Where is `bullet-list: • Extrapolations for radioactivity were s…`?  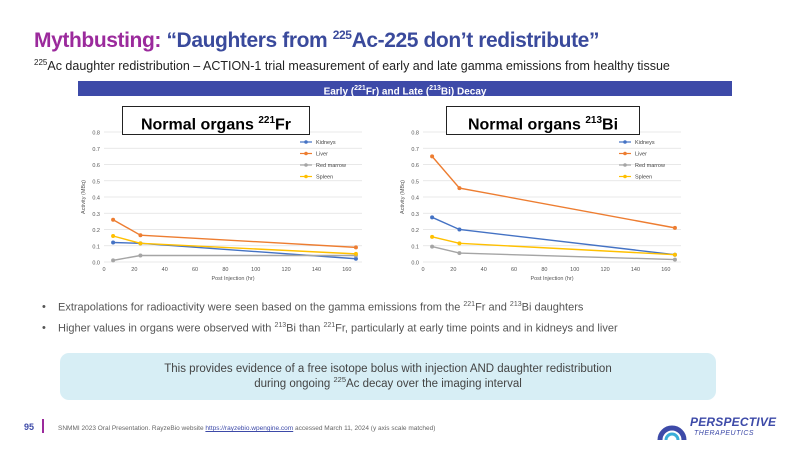
bullet-list: • Extrapolations for radioactivity were s… is located at coordinates (330, 321).